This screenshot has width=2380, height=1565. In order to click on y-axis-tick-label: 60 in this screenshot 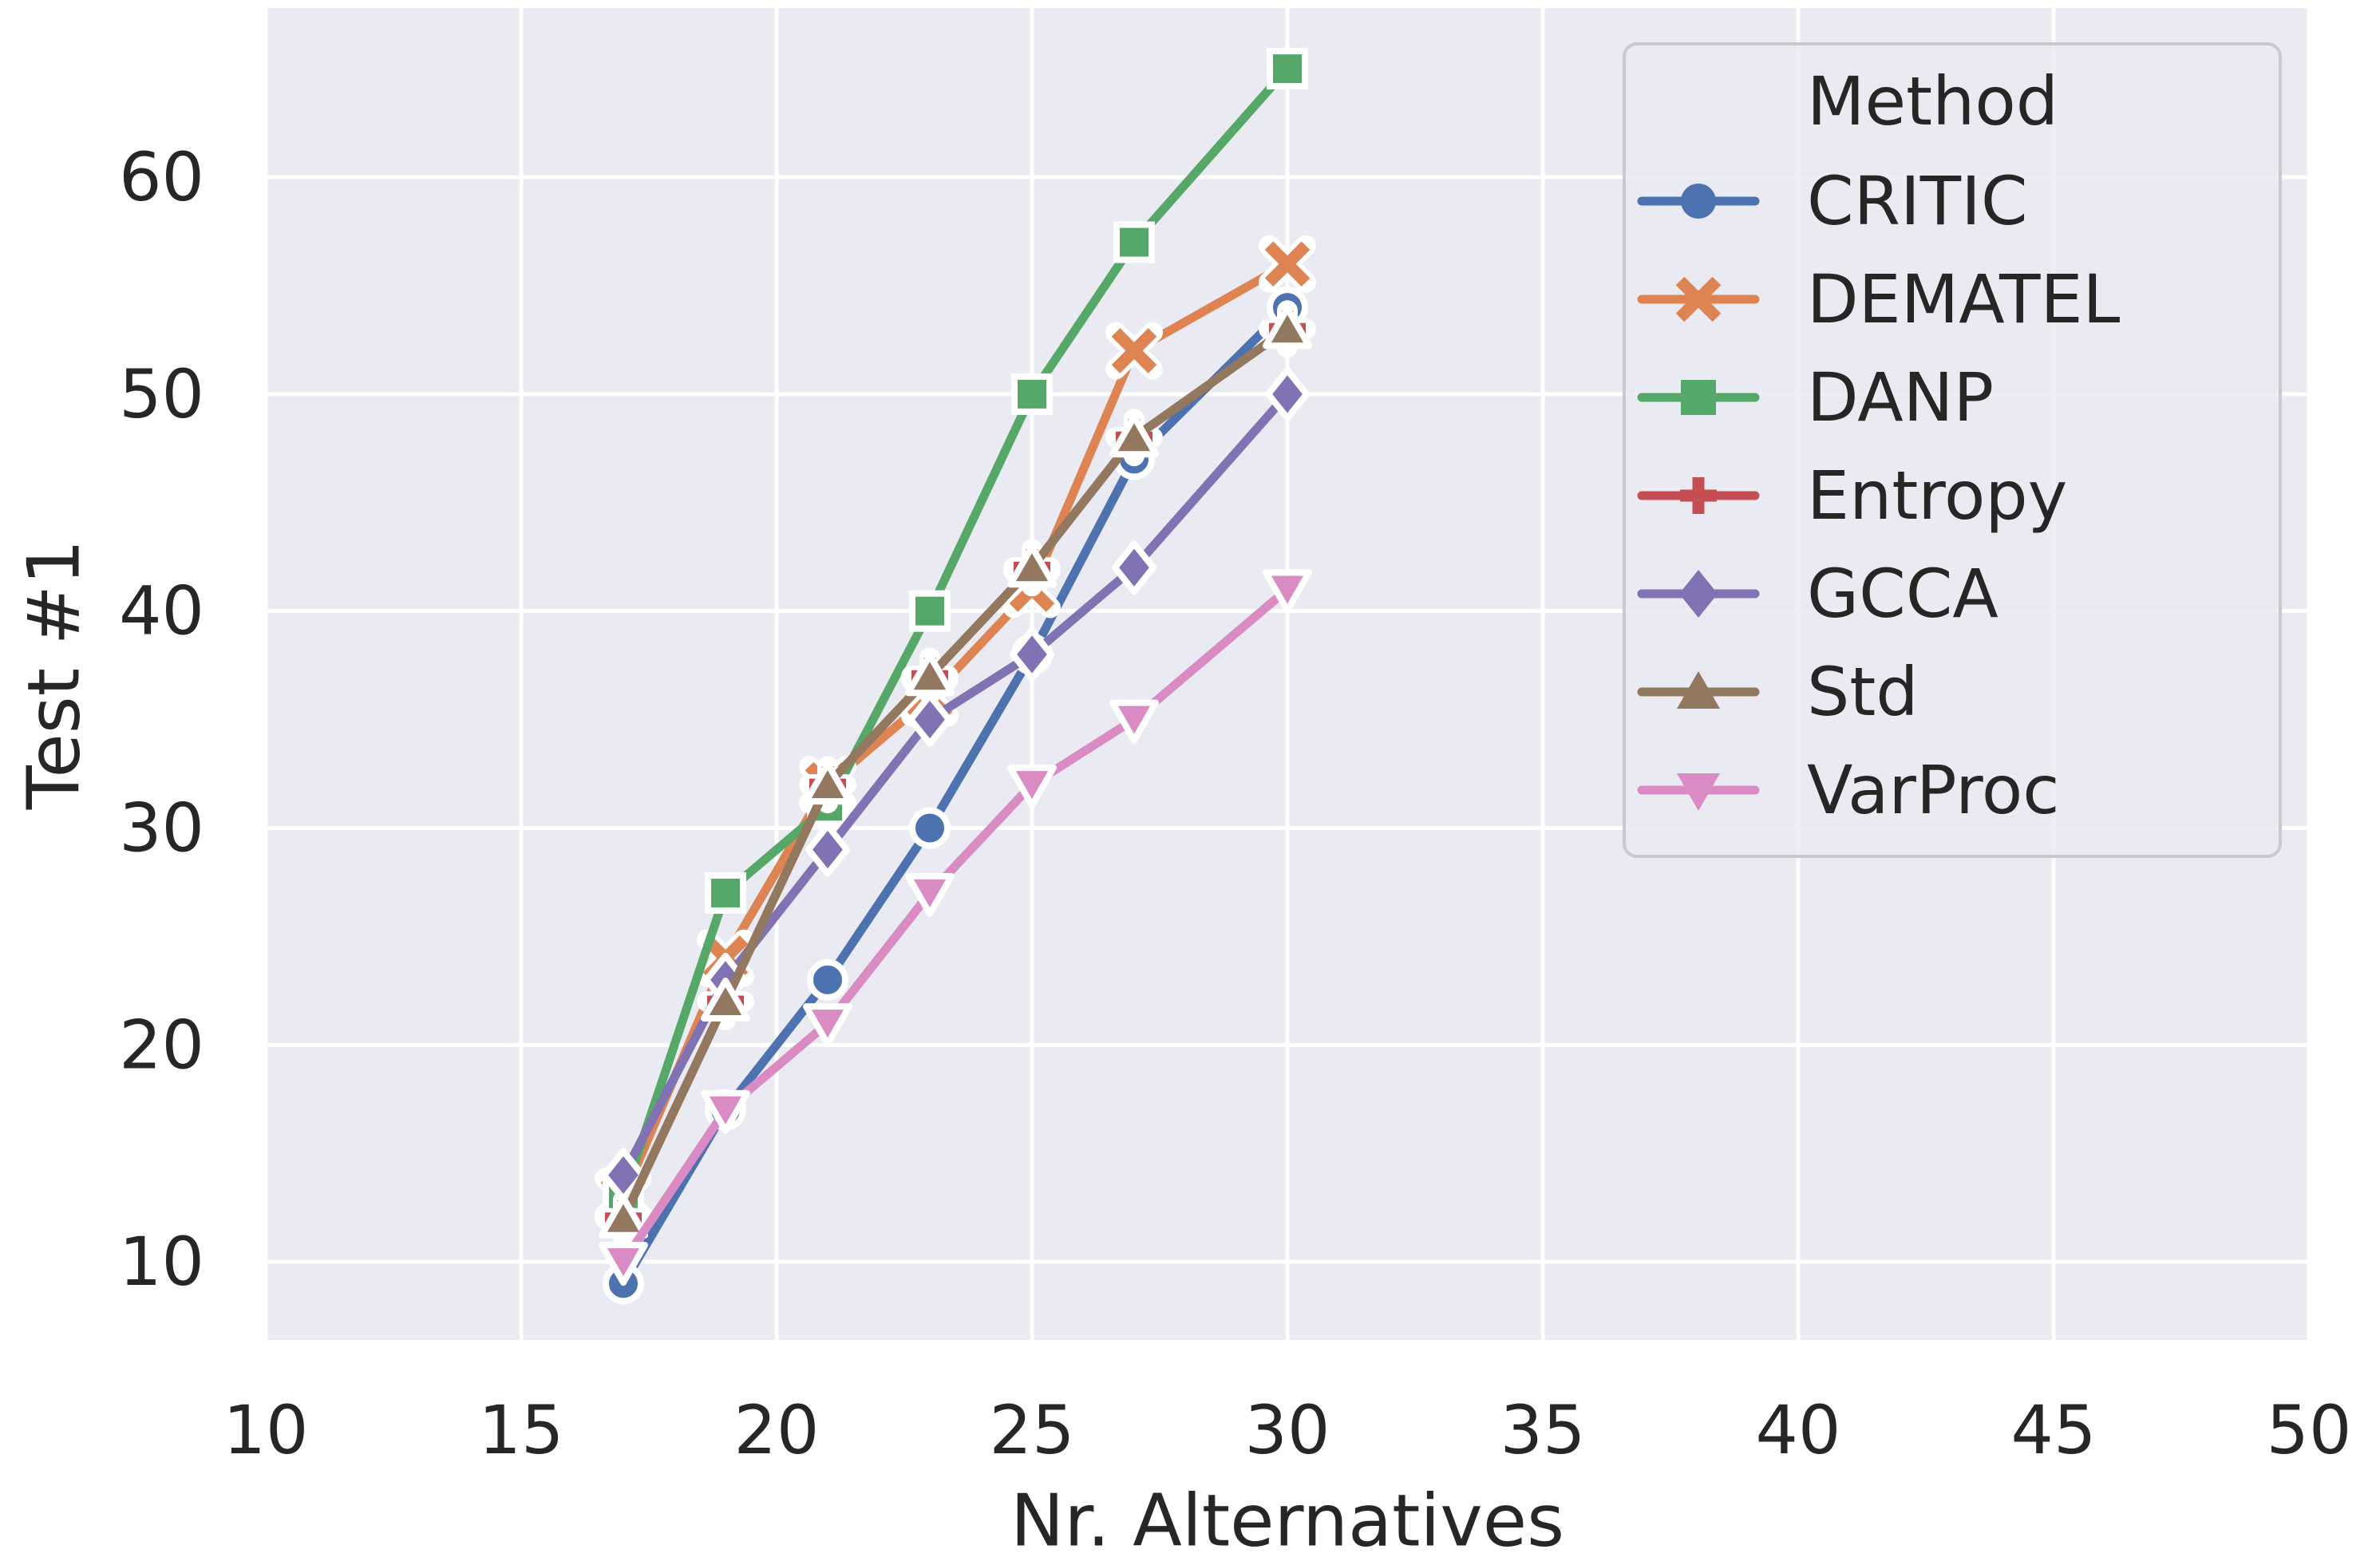, I will do `click(161, 177)`.